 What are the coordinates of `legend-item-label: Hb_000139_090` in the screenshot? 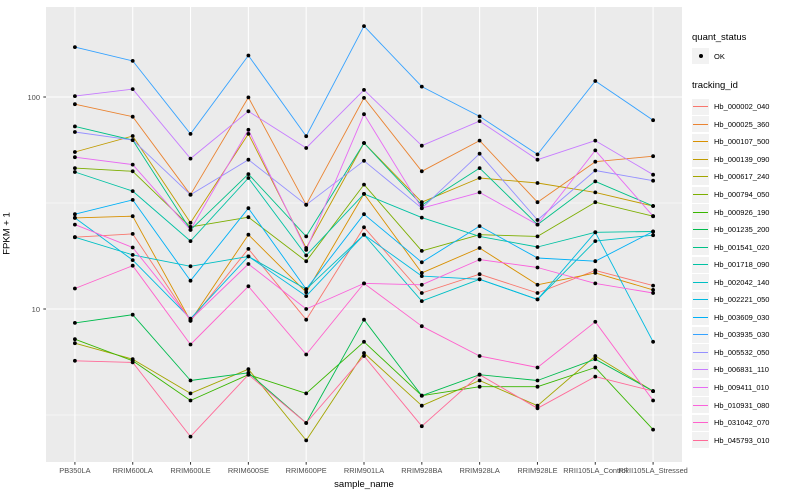 It's located at (742, 159).